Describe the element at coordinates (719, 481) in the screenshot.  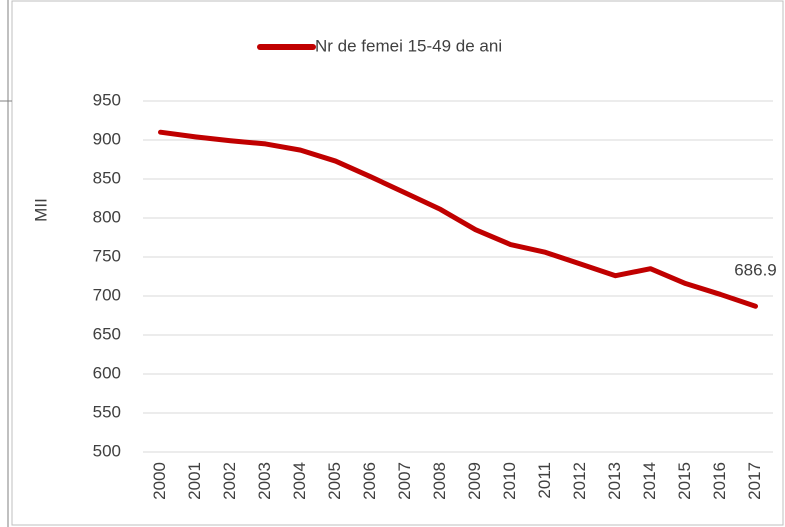
I see `x-tick-label: 2016` at that location.